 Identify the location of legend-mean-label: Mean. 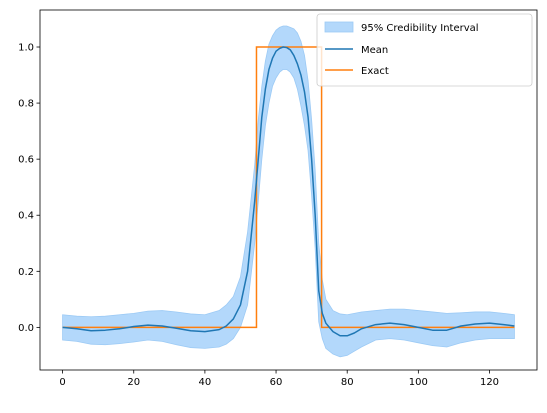
(374, 50).